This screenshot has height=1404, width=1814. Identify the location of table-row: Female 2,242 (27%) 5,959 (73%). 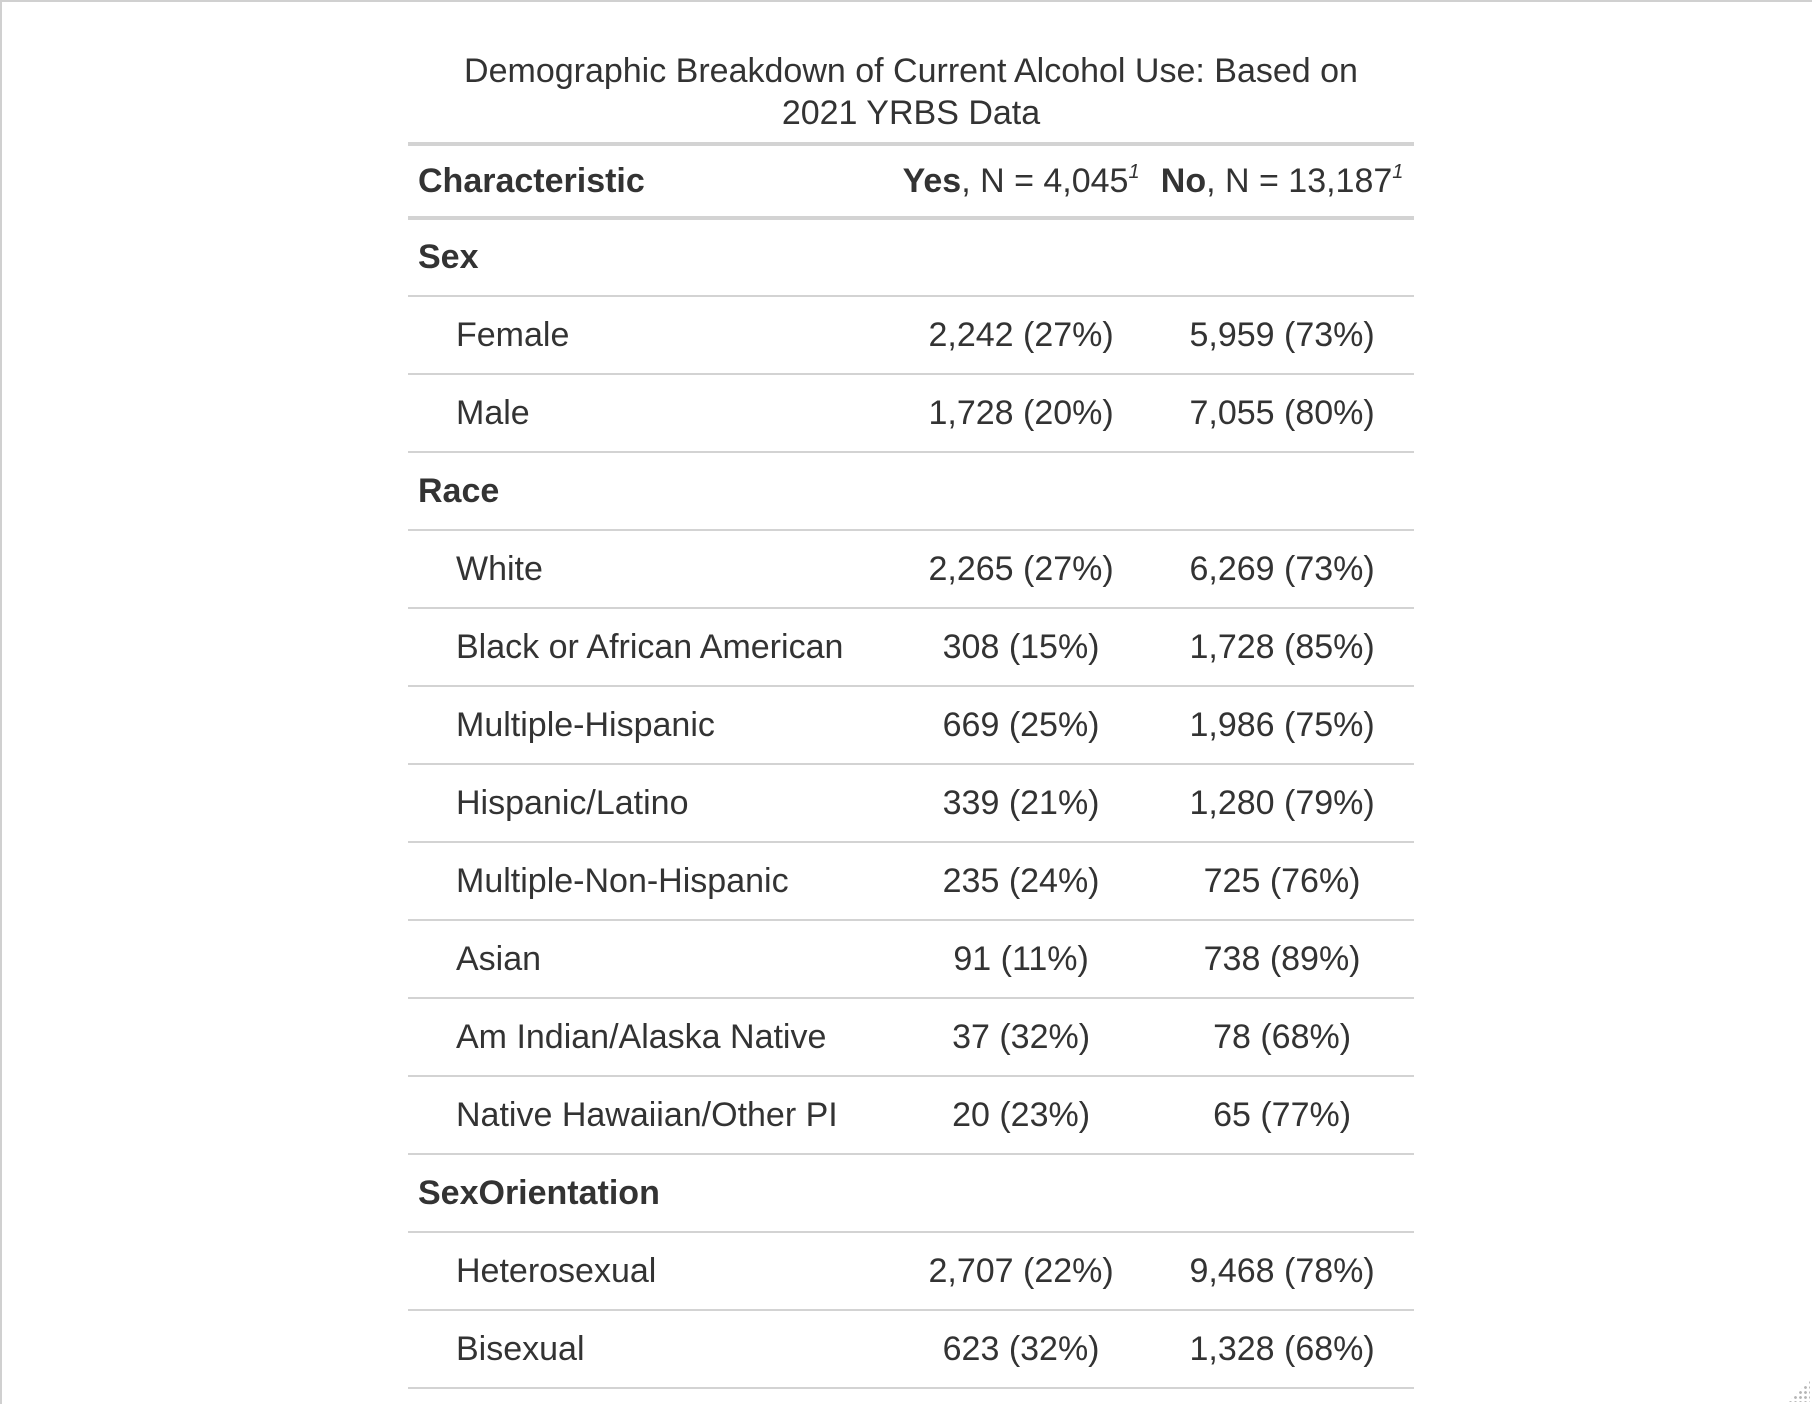
(911, 335).